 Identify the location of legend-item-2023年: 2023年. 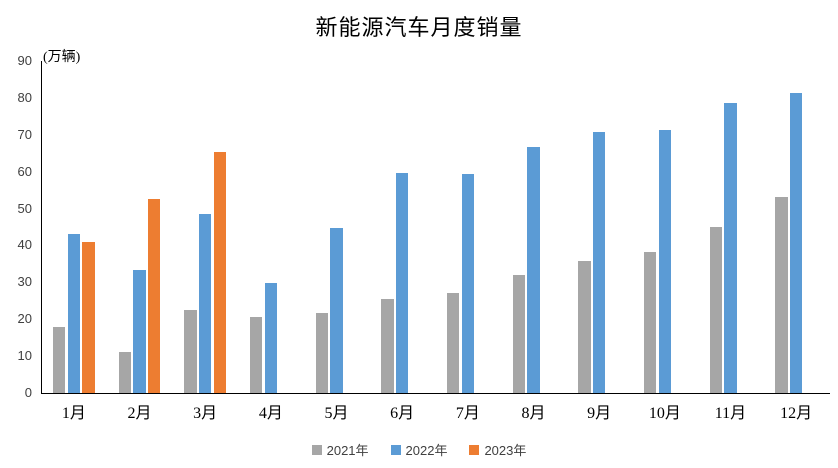
(497, 449).